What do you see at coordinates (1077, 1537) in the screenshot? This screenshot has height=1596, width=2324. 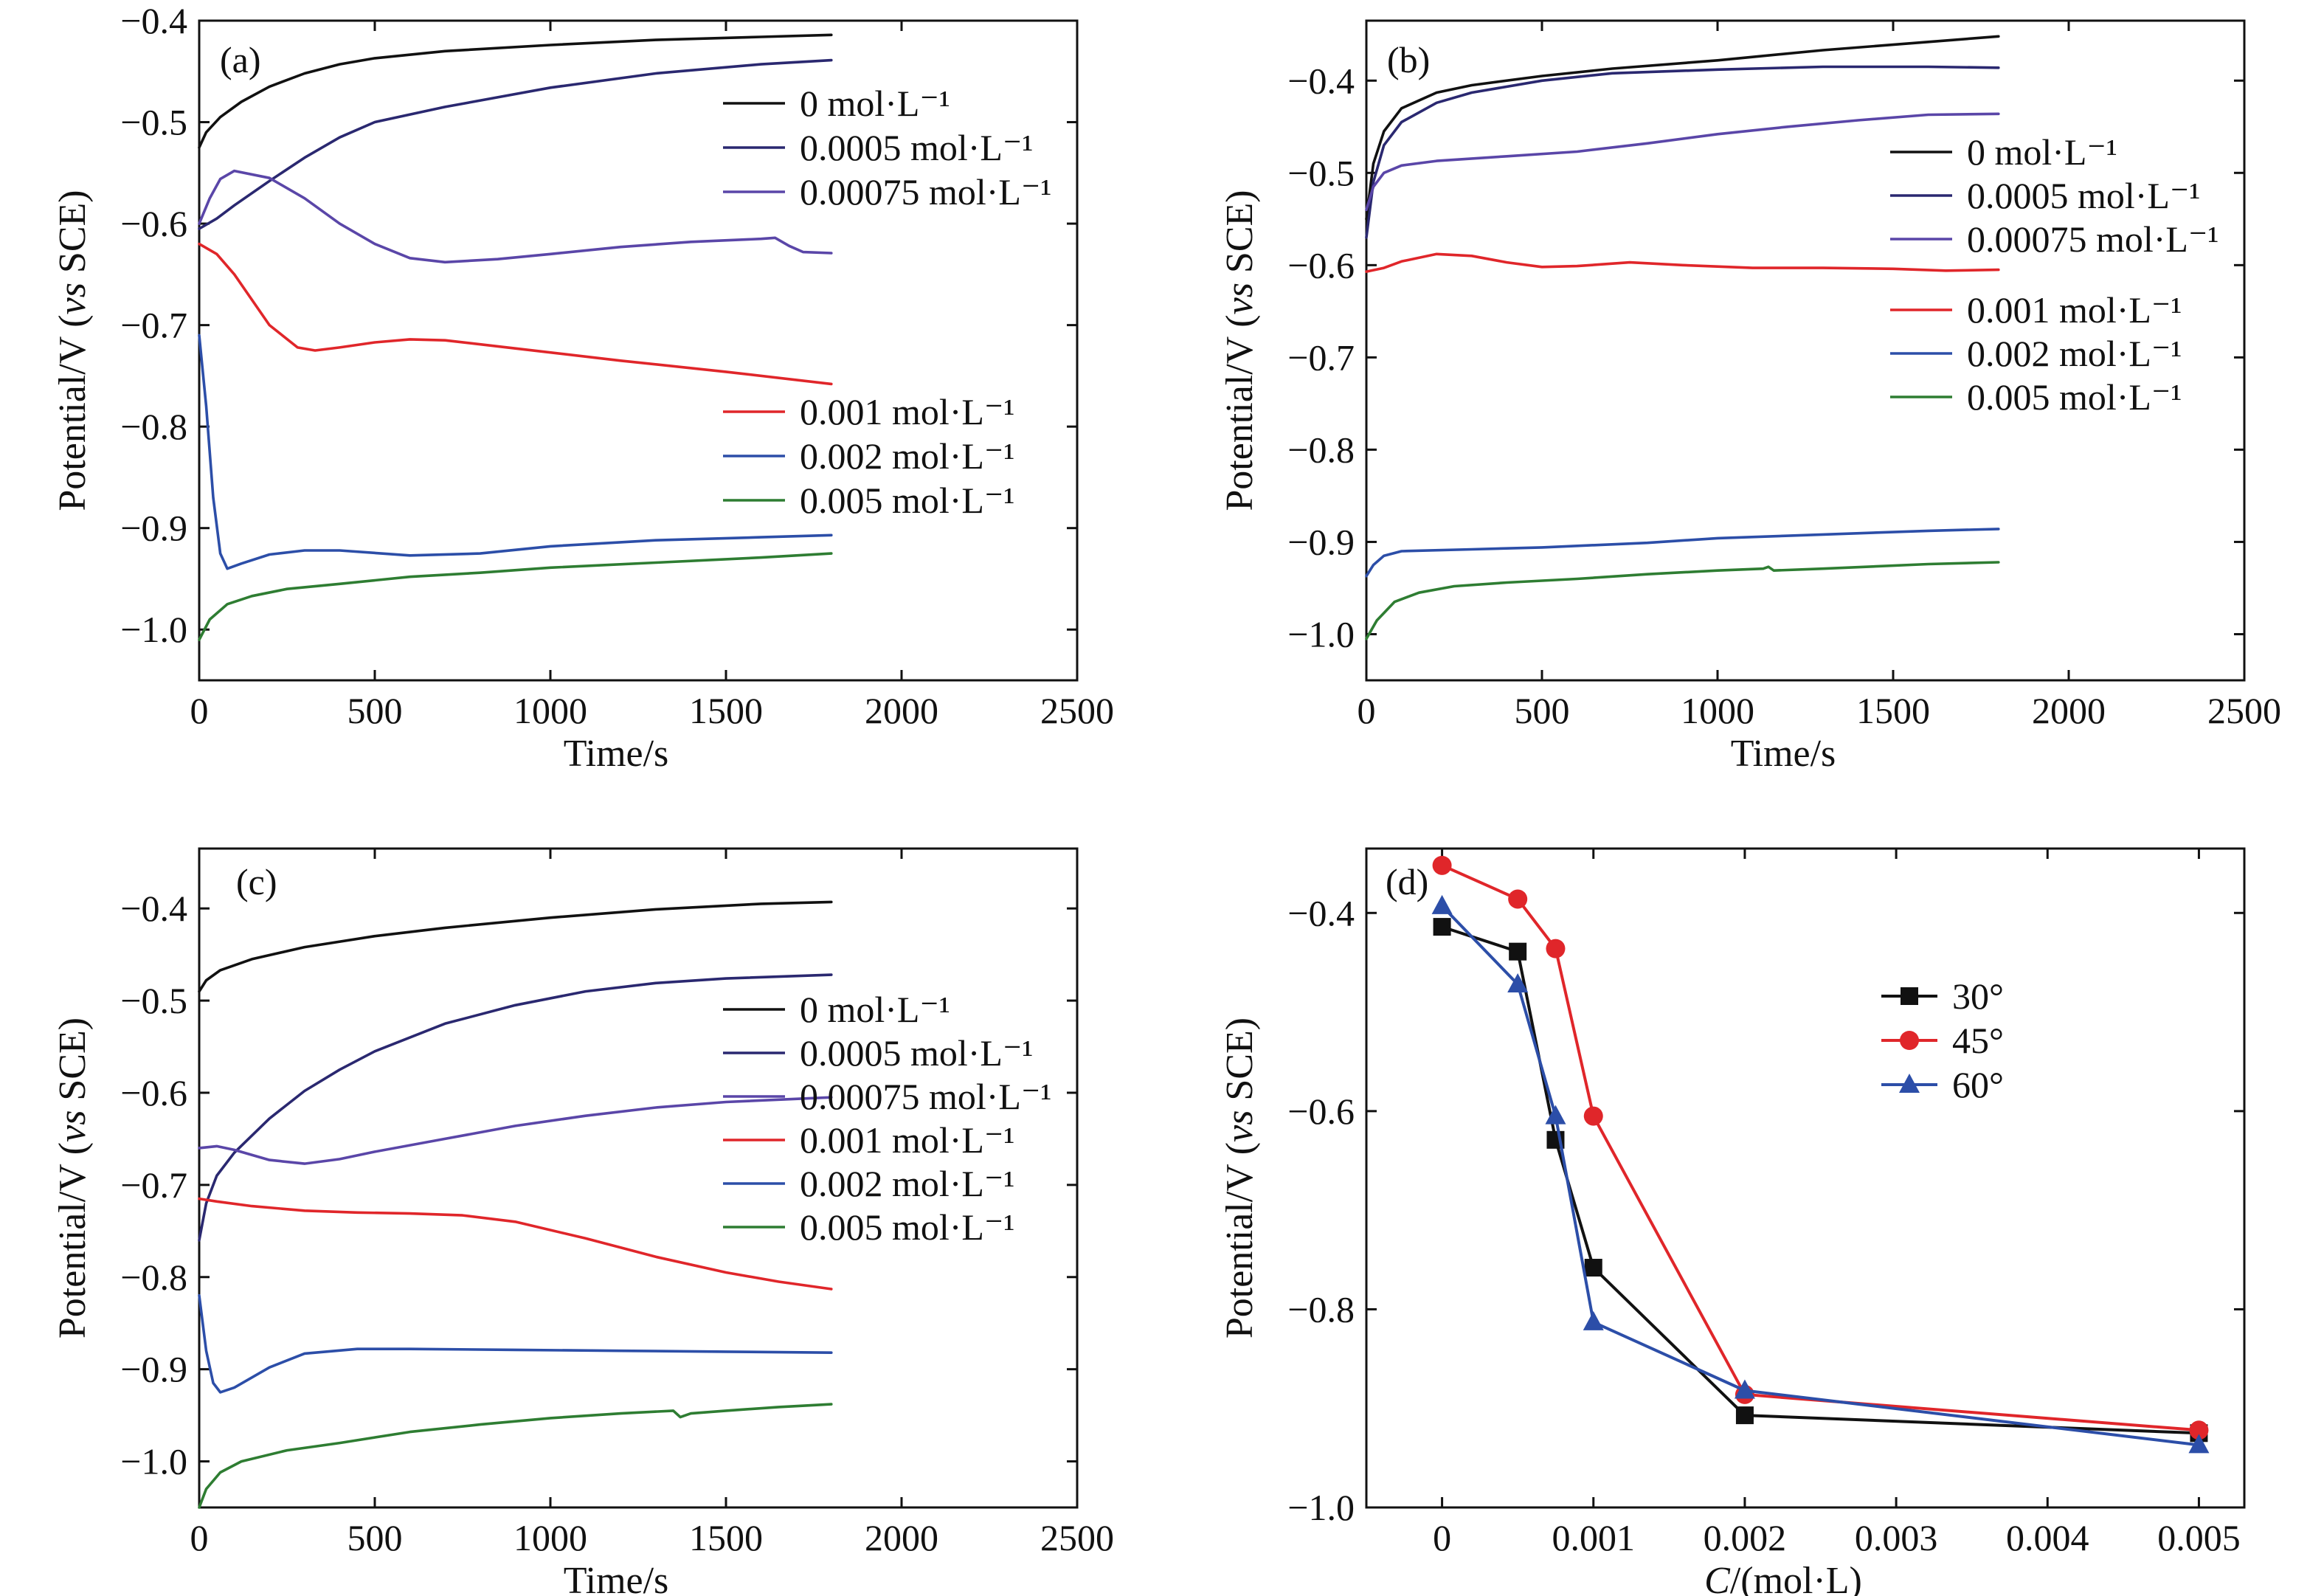 I see `panel-c-xtick-label: 2500` at bounding box center [1077, 1537].